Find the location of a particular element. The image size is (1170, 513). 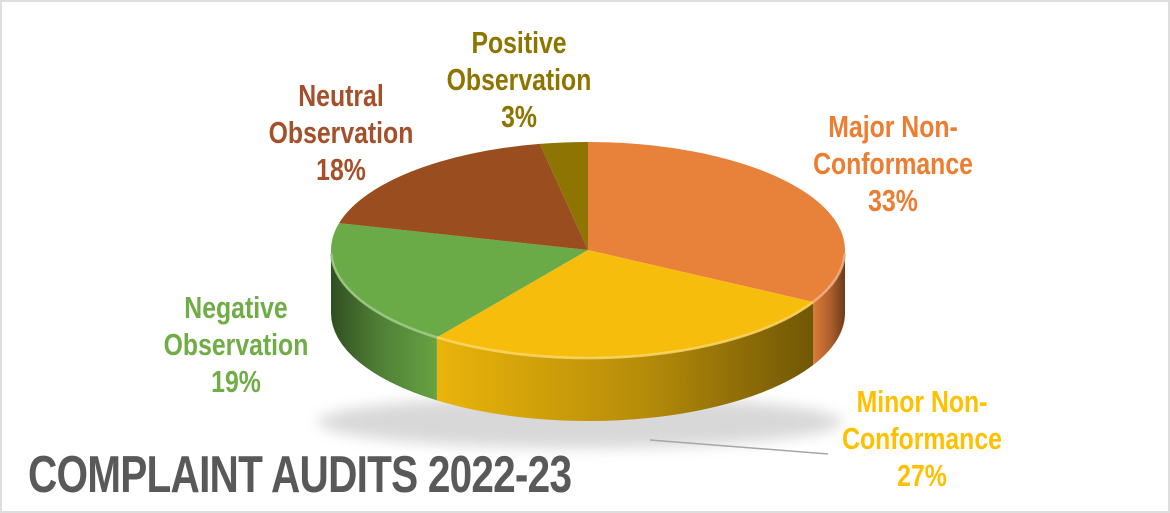

label-percent: 18% is located at coordinates (341, 169).